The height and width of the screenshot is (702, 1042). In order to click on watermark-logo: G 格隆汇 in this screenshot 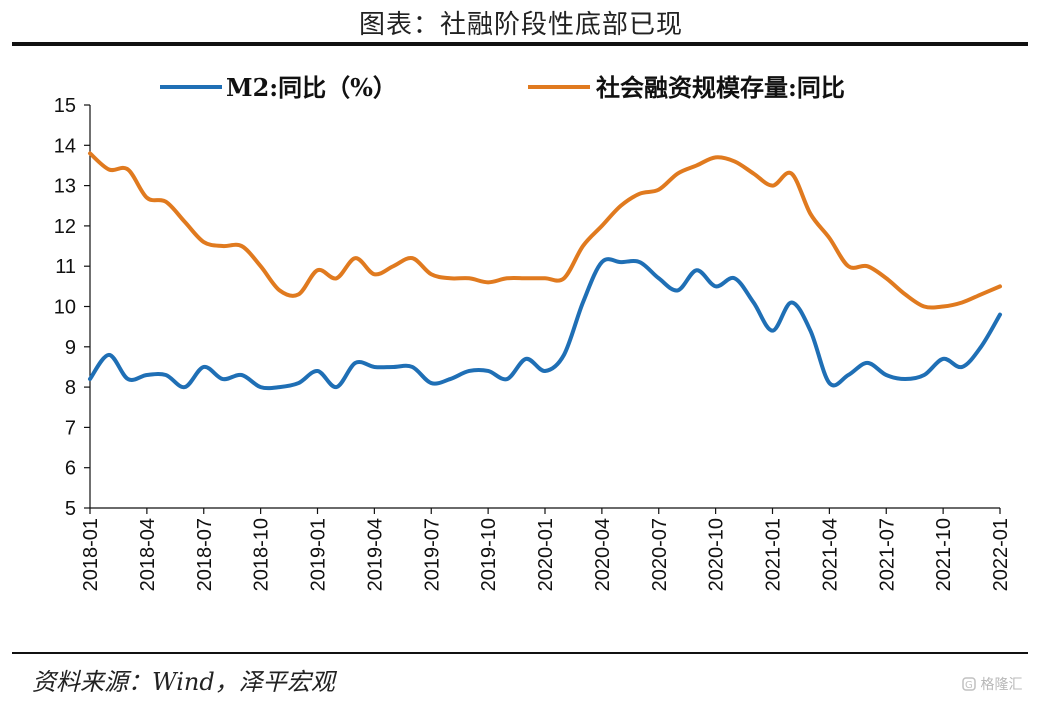, I will do `click(992, 684)`.